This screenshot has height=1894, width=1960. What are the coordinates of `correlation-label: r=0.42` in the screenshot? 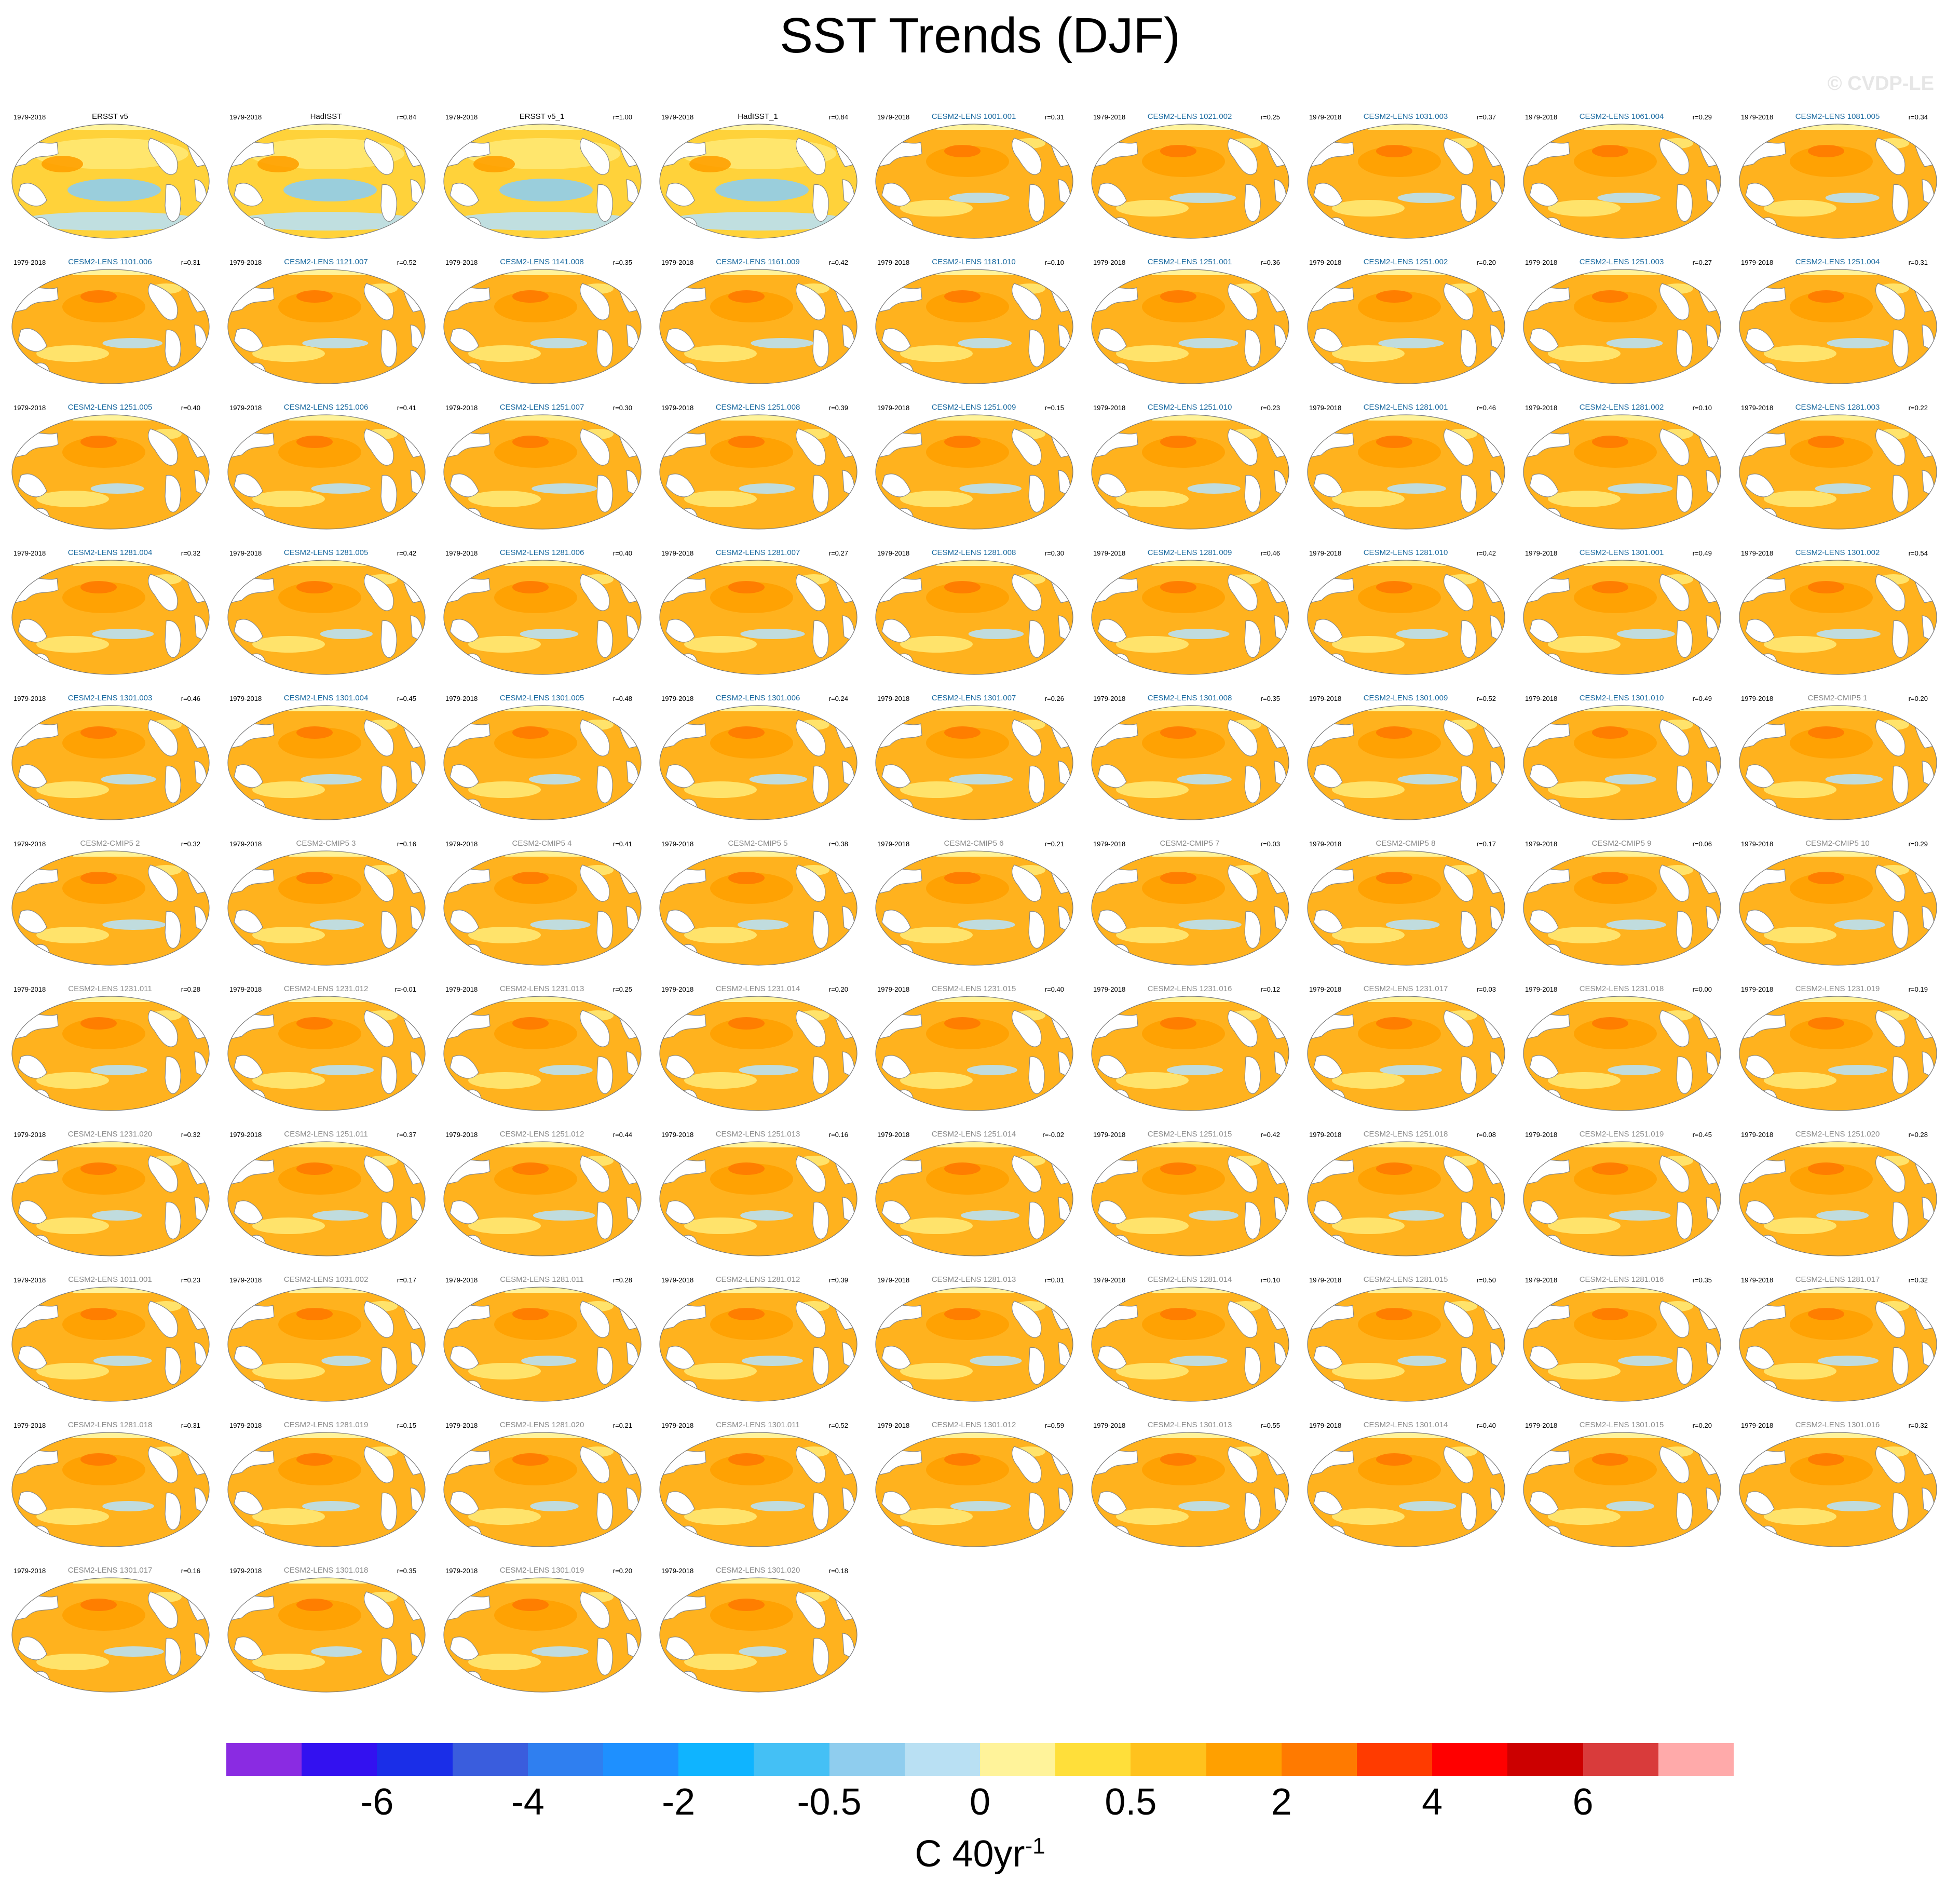 It's located at (1270, 1135).